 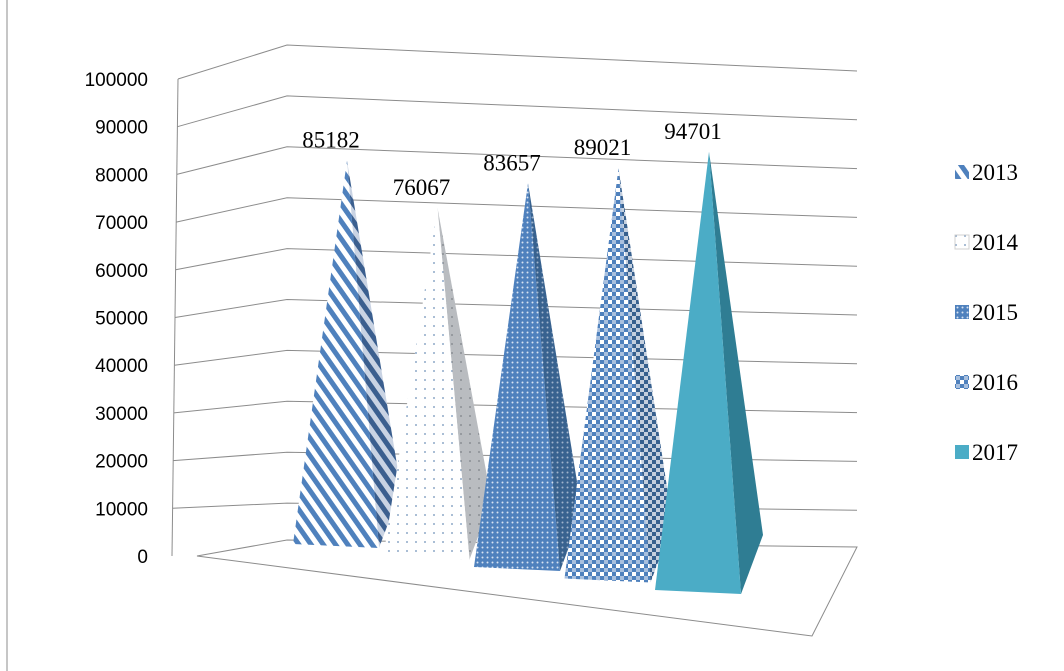 What do you see at coordinates (121, 223) in the screenshot?
I see `y-tick-label: 70000` at bounding box center [121, 223].